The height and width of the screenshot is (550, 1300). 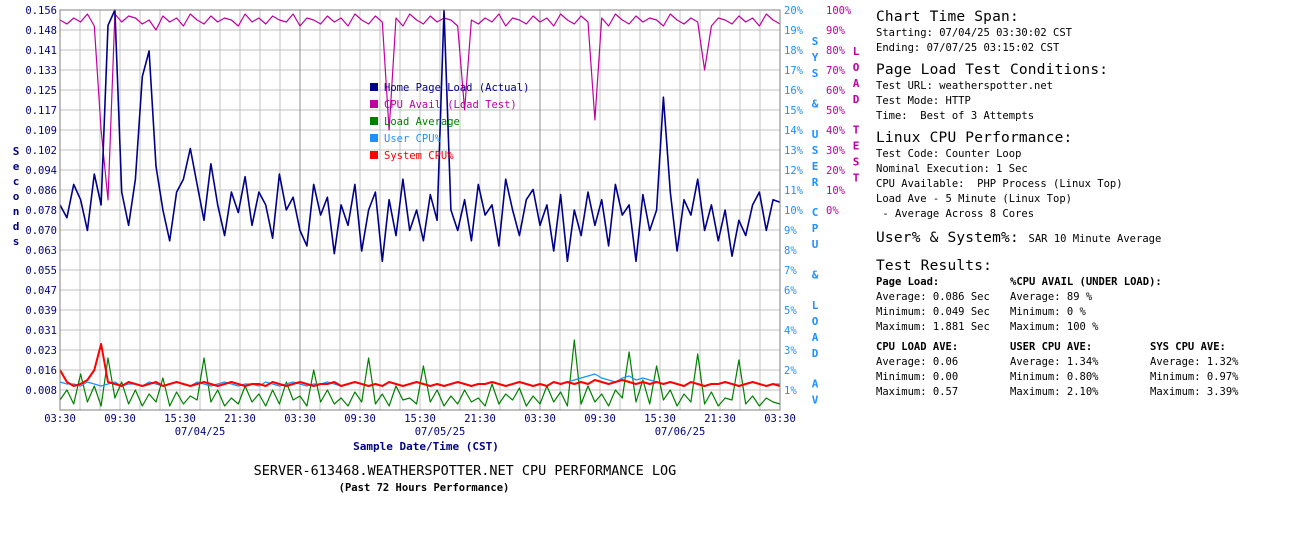 What do you see at coordinates (1188, 347) in the screenshot?
I see `sys-cpu-title: SYS CPU AVE:` at bounding box center [1188, 347].